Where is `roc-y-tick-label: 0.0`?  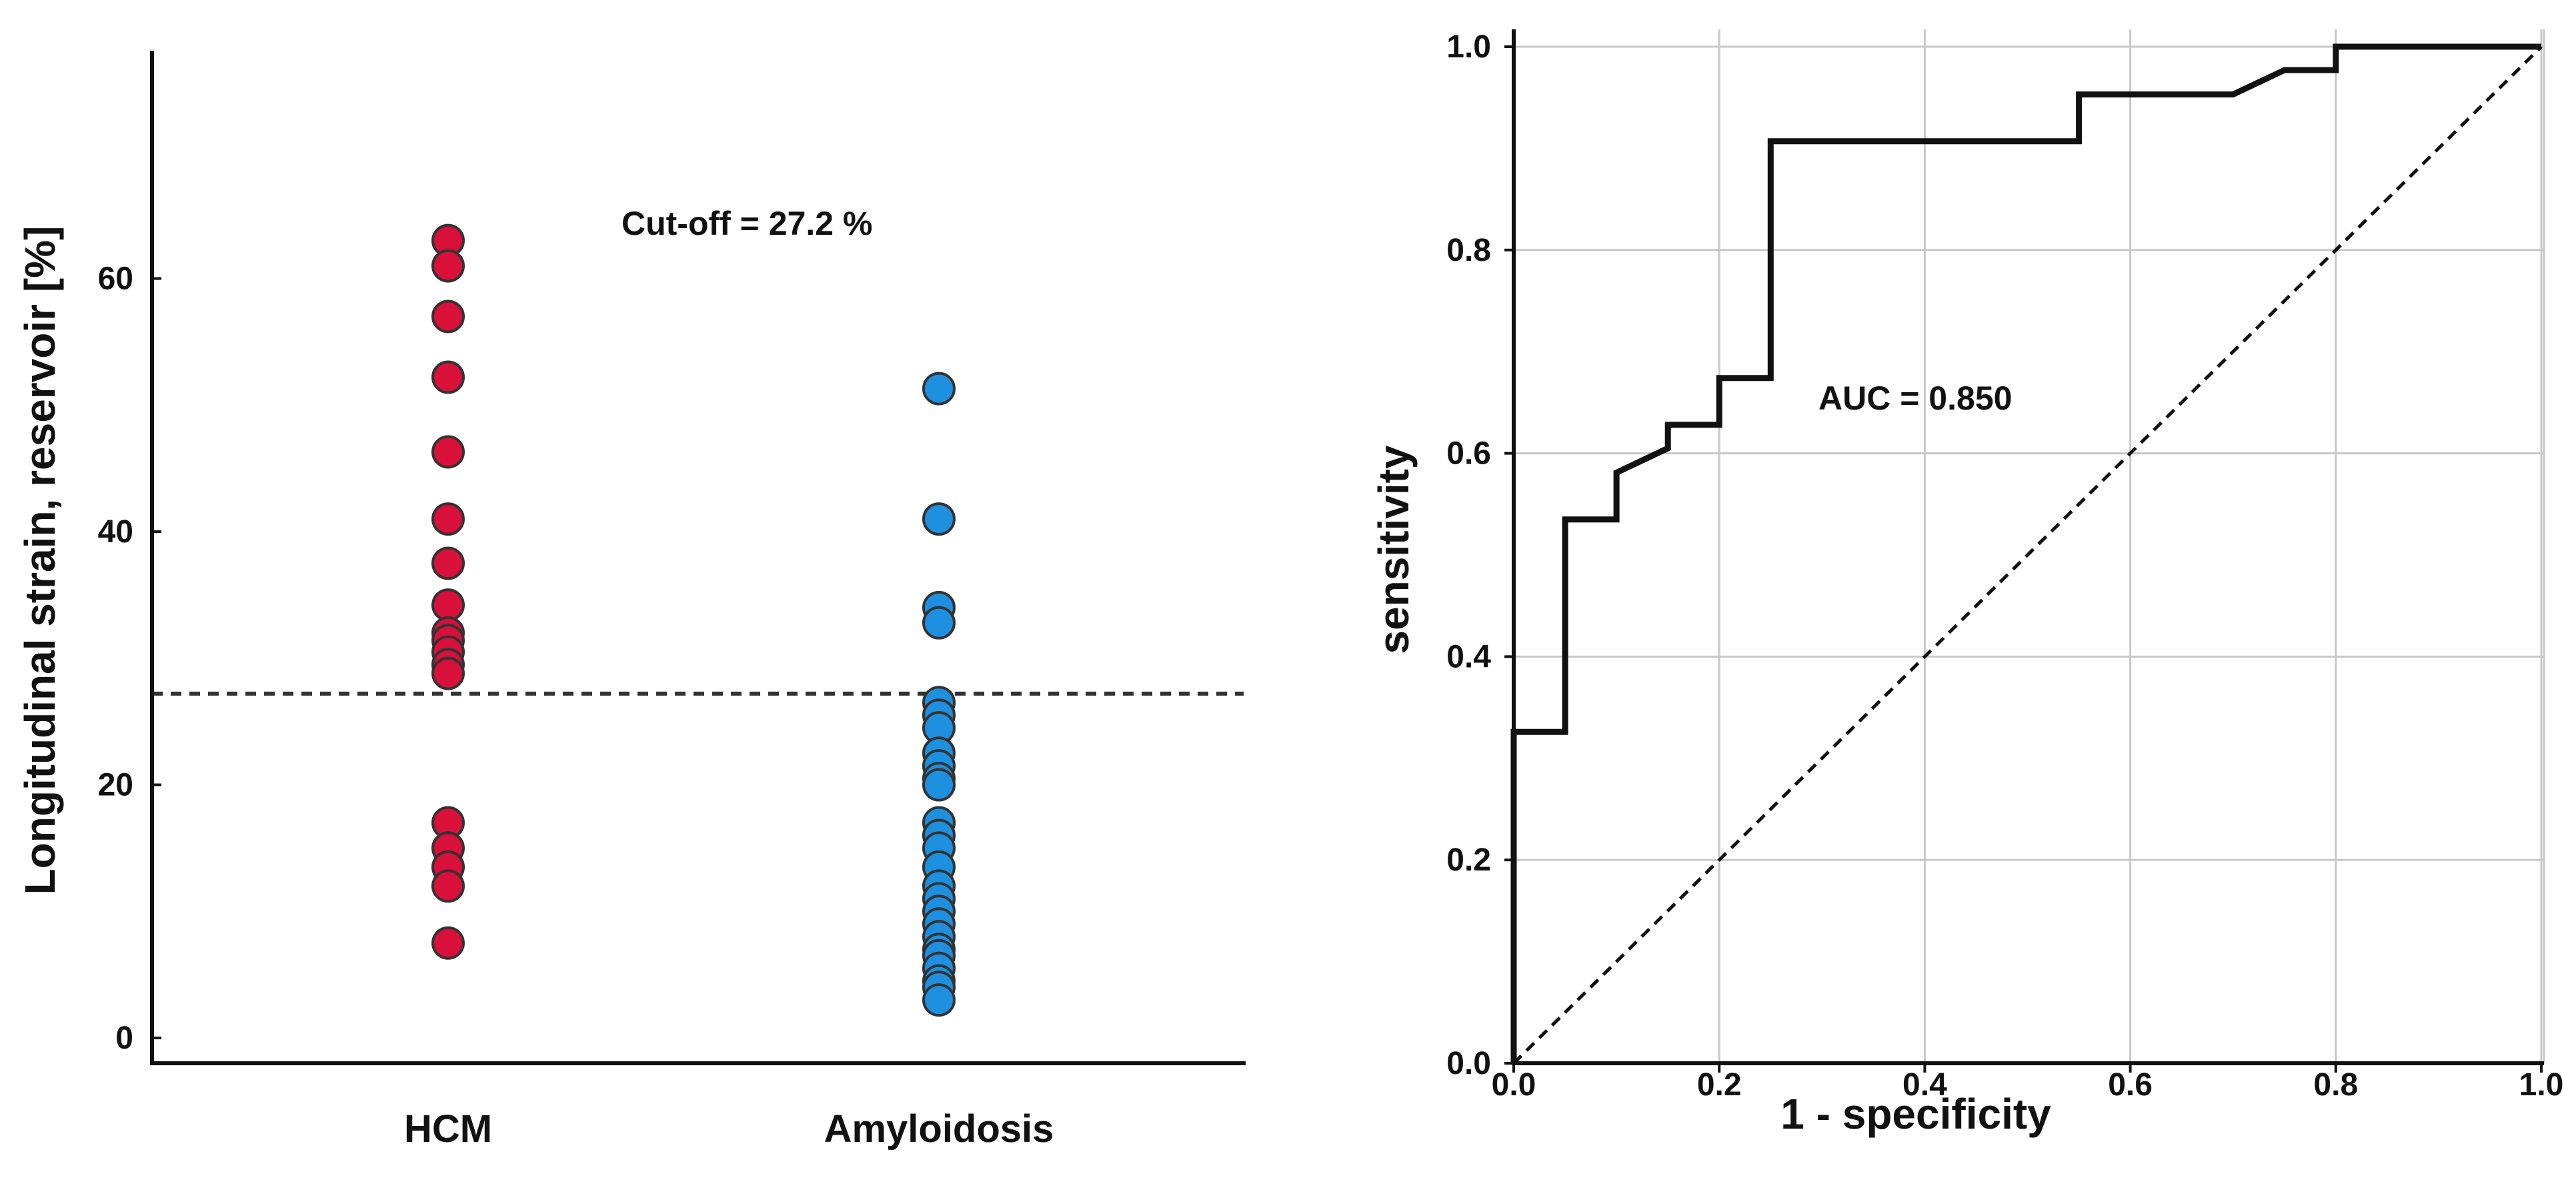
roc-y-tick-label: 0.0 is located at coordinates (1468, 1063).